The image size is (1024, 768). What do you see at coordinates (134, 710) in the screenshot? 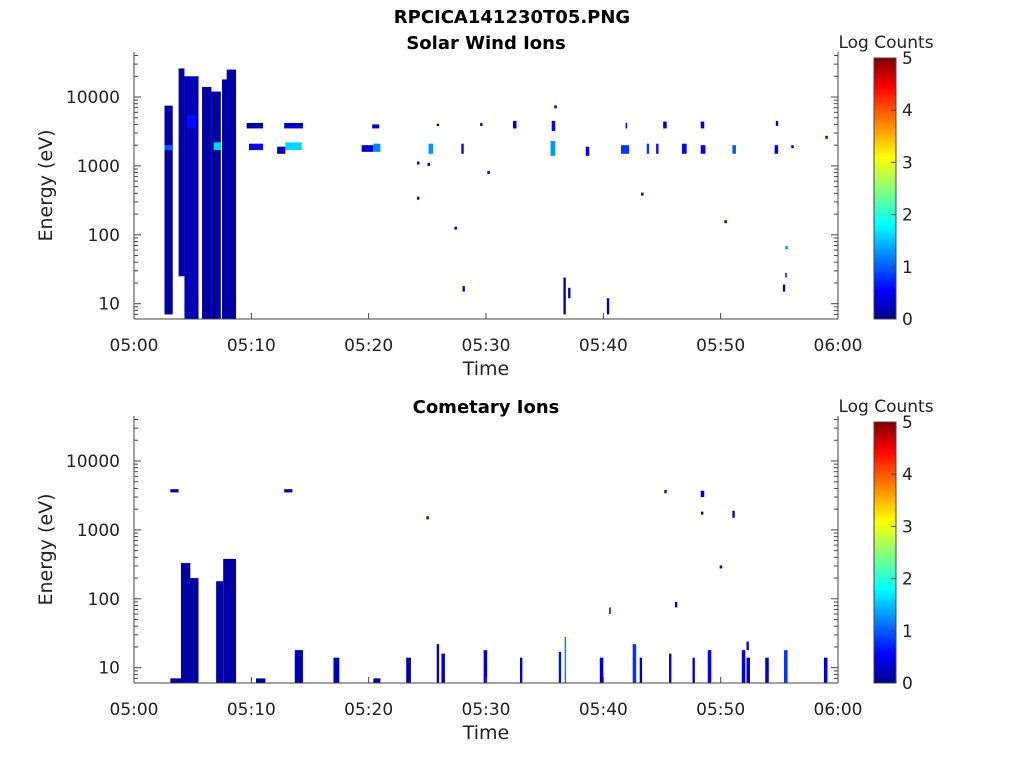
I see `x-tick-label: 05:00` at bounding box center [134, 710].